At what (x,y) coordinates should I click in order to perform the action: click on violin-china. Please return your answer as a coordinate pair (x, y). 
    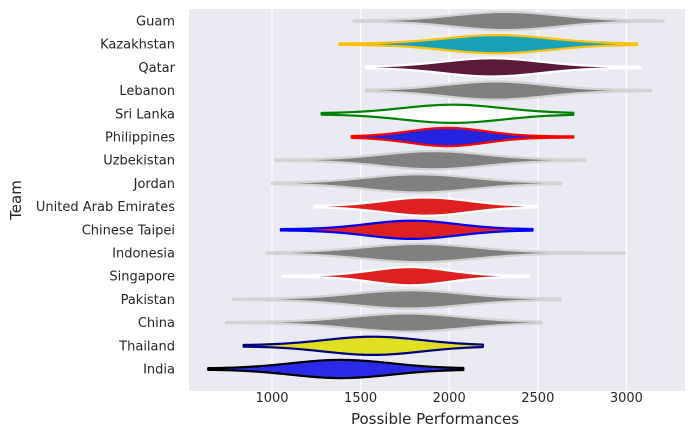
    Looking at the image, I should click on (383, 322).